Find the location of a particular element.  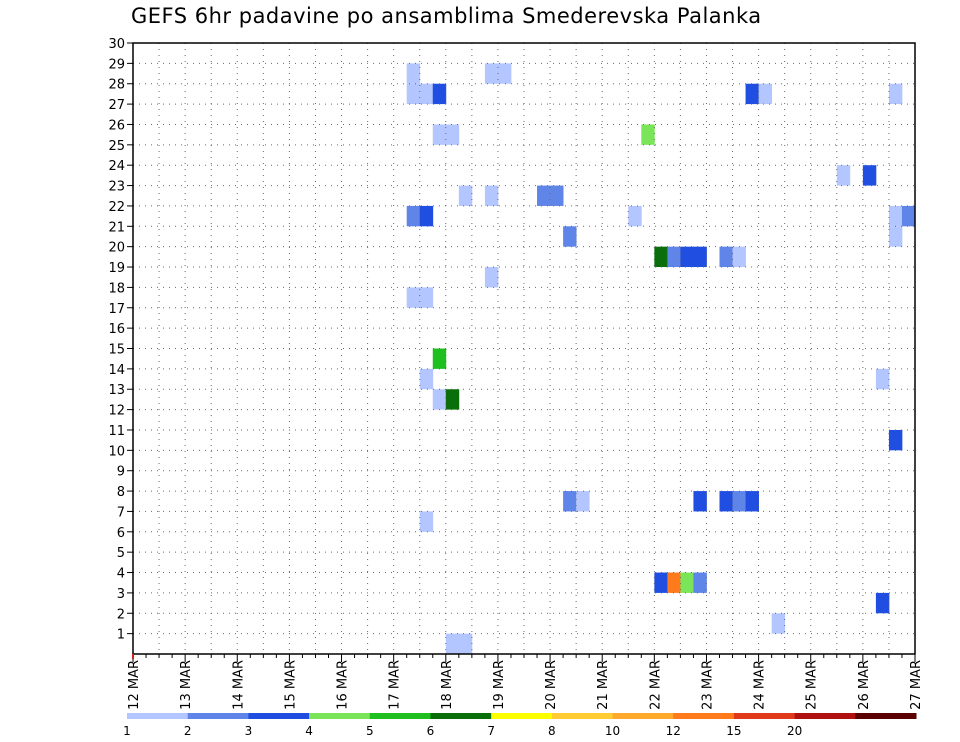

y-tick-label-27: 27 is located at coordinates (116, 105).